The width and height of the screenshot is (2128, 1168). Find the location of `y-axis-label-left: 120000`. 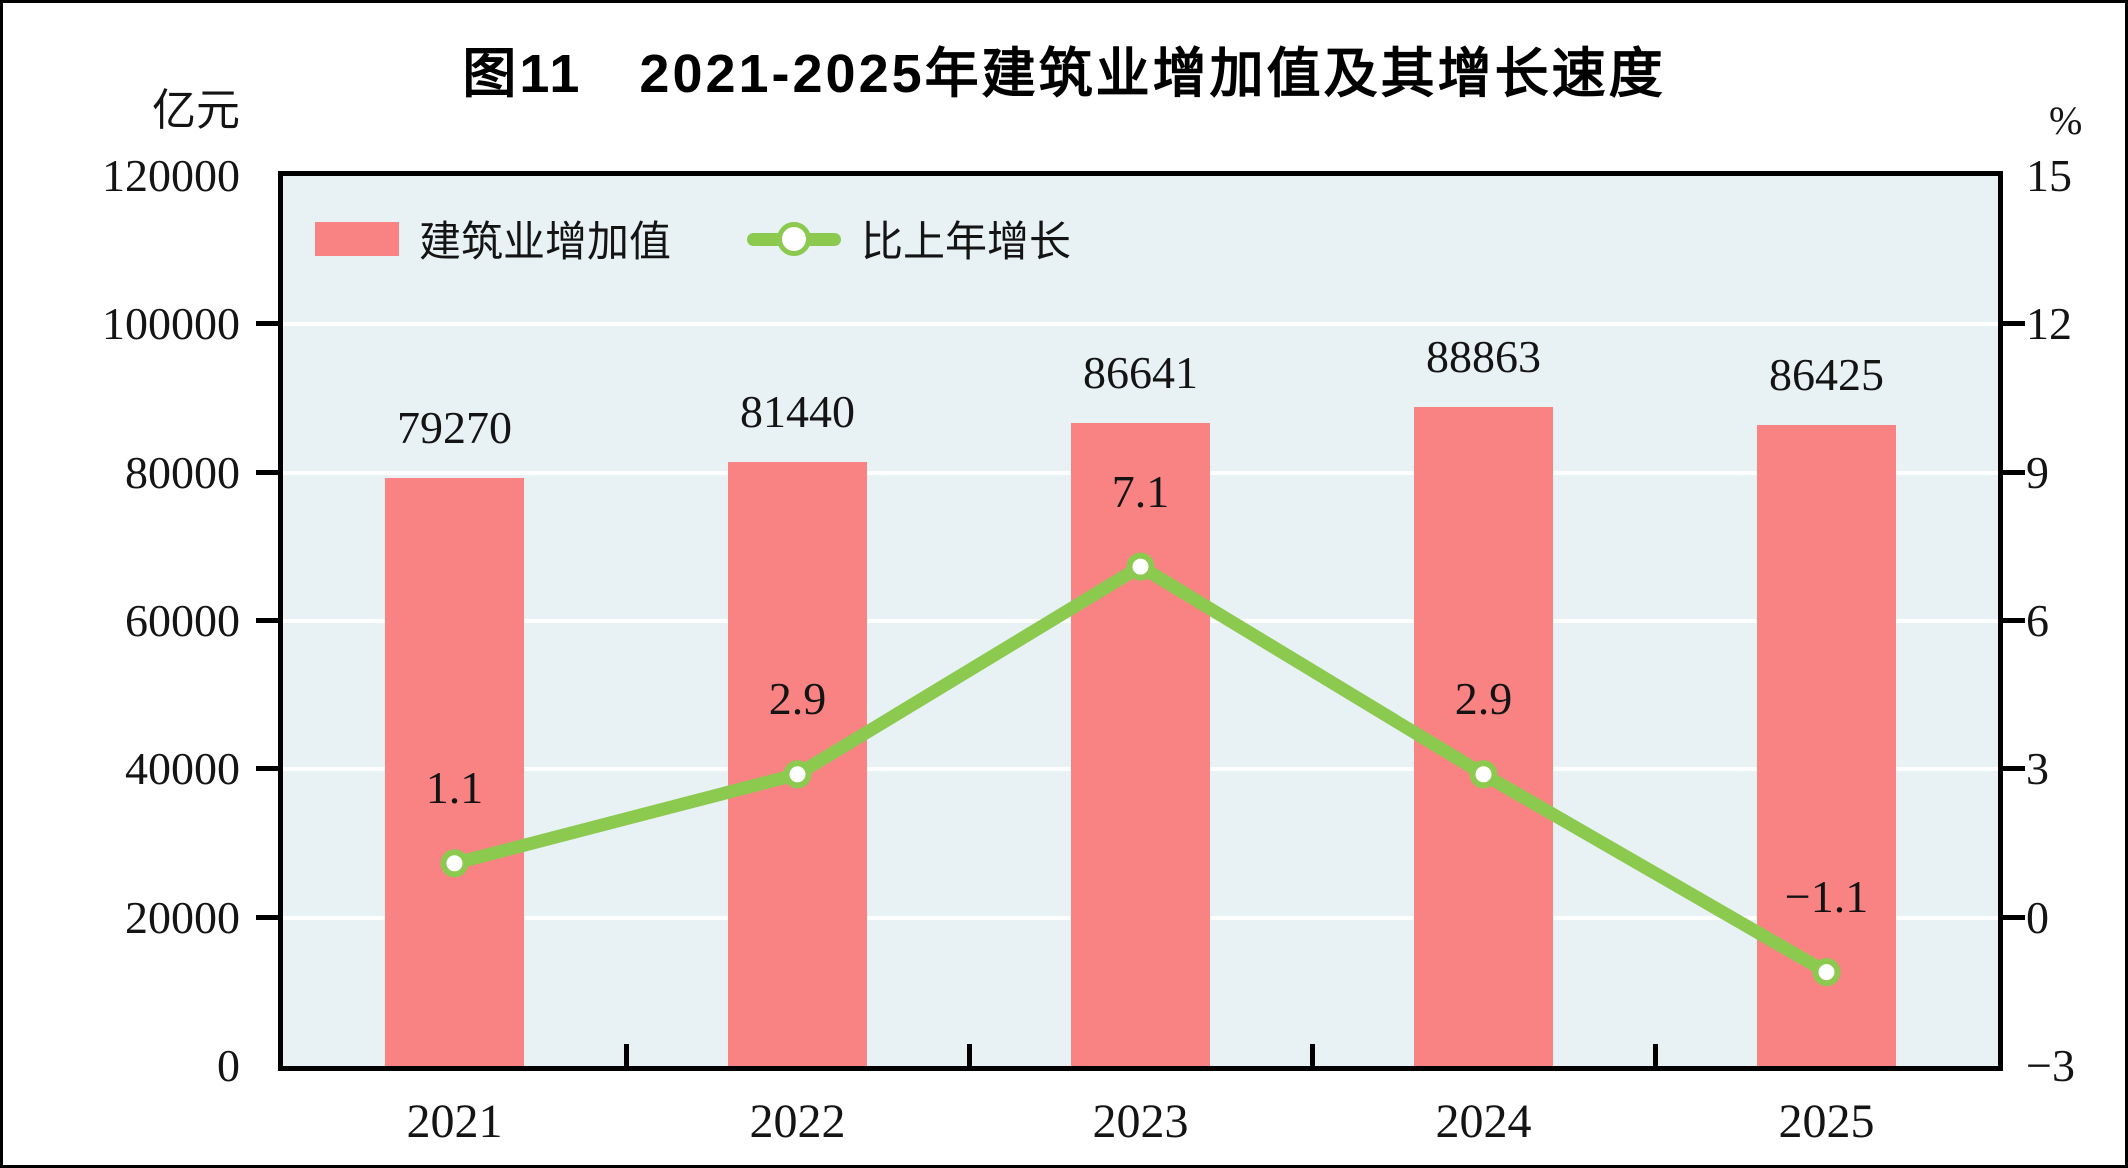

y-axis-label-left: 120000 is located at coordinates (171, 175).